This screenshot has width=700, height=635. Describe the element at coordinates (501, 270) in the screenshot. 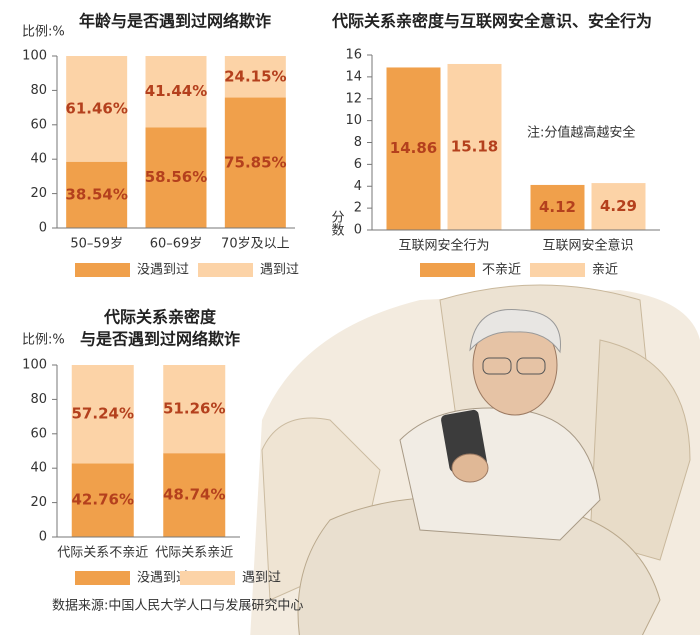

I see `legend-label: 不亲近` at that location.